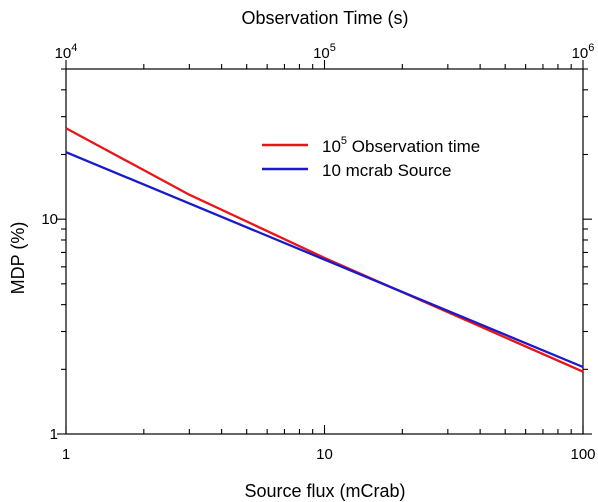 The height and width of the screenshot is (502, 598). I want to click on top-axis-title: Observation Time (s), so click(324, 18).